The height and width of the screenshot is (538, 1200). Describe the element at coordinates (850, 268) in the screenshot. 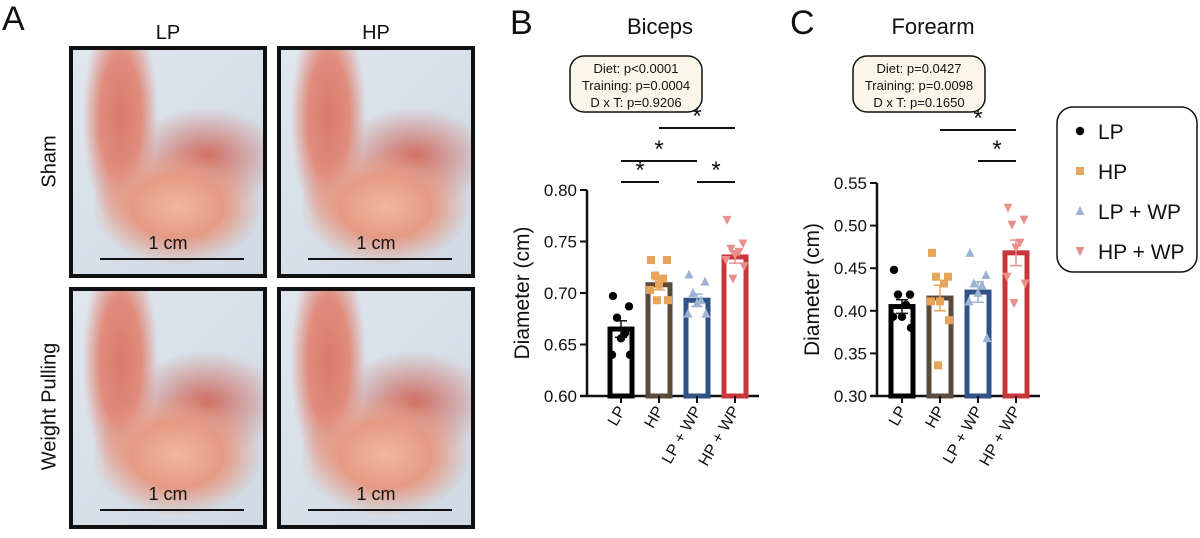

I see `chart-forearm-y-tick-label: 0.45` at that location.